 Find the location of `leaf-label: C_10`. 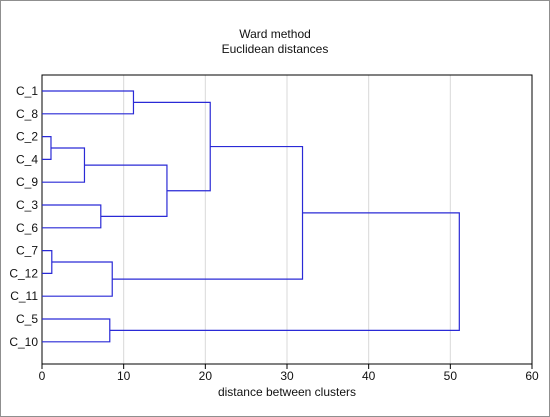

leaf-label: C_10 is located at coordinates (23, 342).